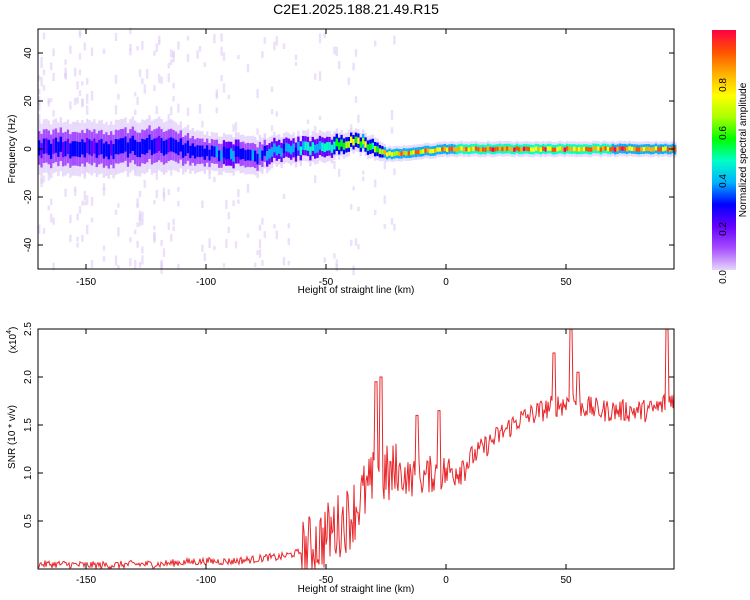 Image resolution: width=750 pixels, height=600 pixels. What do you see at coordinates (446, 282) in the screenshot?
I see `spectrogram-x-tick-label: 0` at bounding box center [446, 282].